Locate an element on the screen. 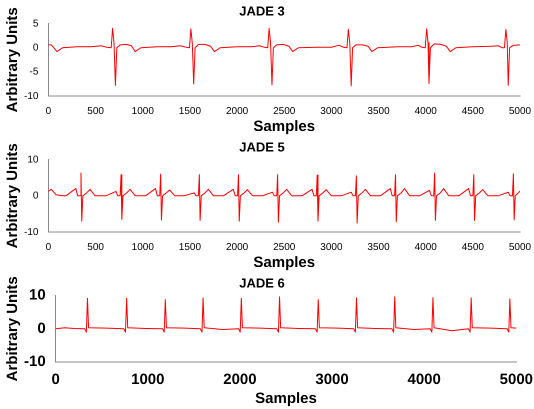  chart-title: JADE 3 is located at coordinates (262, 10).